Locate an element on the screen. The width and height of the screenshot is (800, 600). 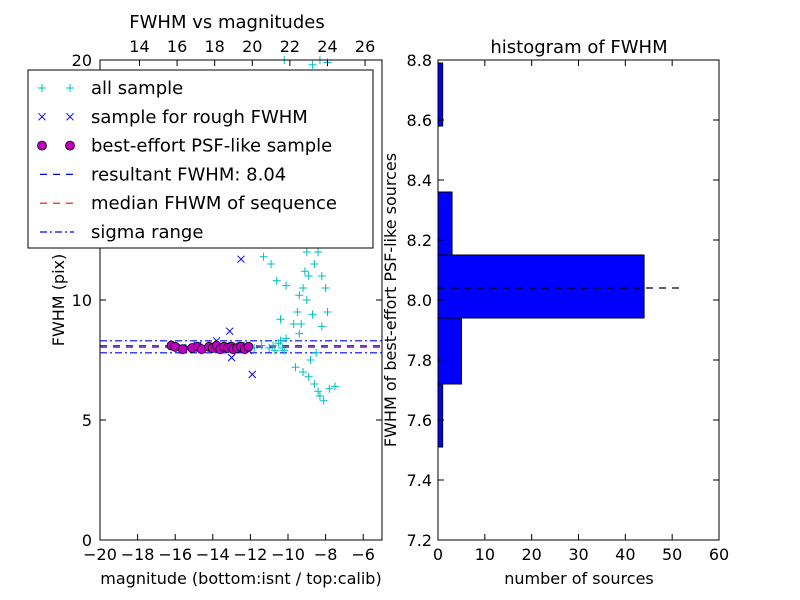
scatter-xlabel: magnitude (bottom:isnt / top:calib) is located at coordinates (240, 578).